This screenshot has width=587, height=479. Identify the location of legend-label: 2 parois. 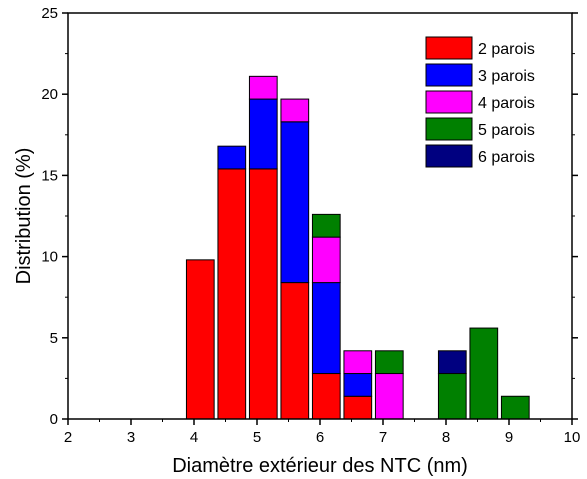
(506, 49).